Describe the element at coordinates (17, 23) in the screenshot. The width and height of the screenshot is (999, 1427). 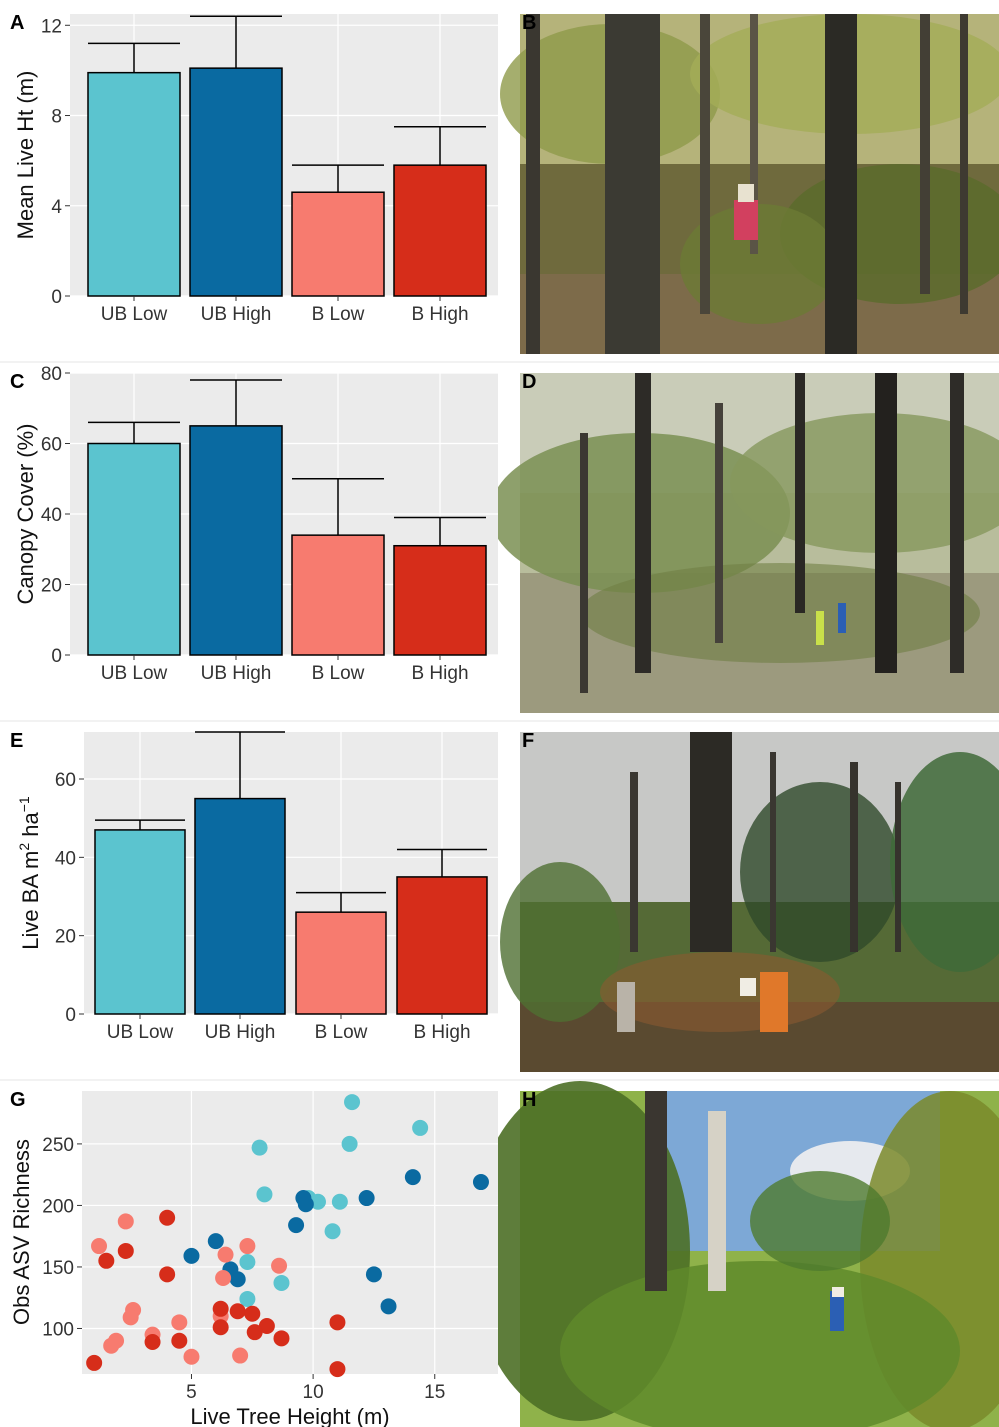
I see `panel-letter-a: A` at that location.